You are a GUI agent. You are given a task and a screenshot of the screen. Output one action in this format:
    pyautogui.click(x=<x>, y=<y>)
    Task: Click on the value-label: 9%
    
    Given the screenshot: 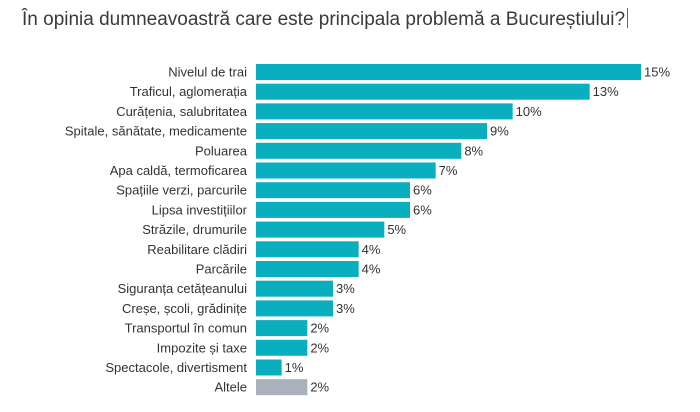 What is the action you would take?
    pyautogui.click(x=499, y=131)
    